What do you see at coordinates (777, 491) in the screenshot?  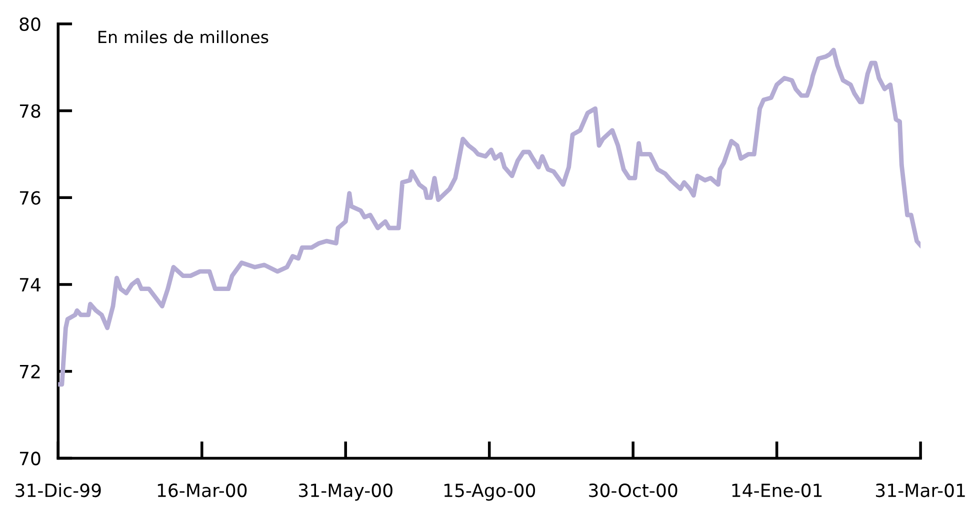 I see `x-tick-label: 14-Ene-01` at bounding box center [777, 491].